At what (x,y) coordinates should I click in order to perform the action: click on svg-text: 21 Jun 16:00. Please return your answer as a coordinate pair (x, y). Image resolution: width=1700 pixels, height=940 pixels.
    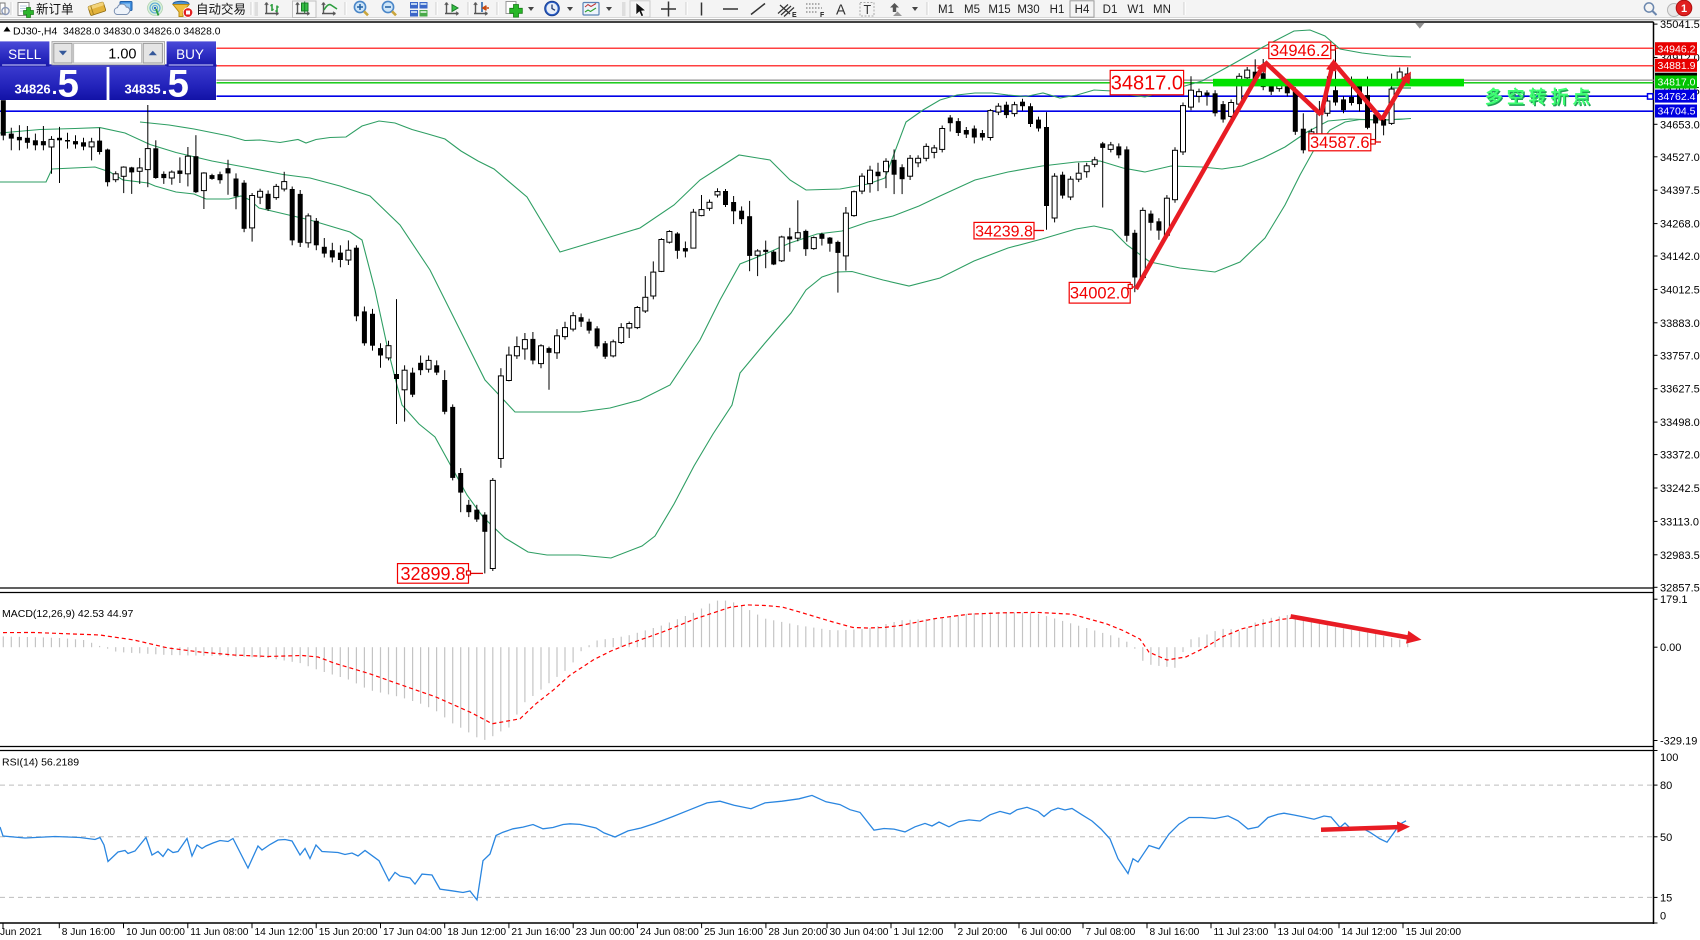
    Looking at the image, I should click on (540, 932).